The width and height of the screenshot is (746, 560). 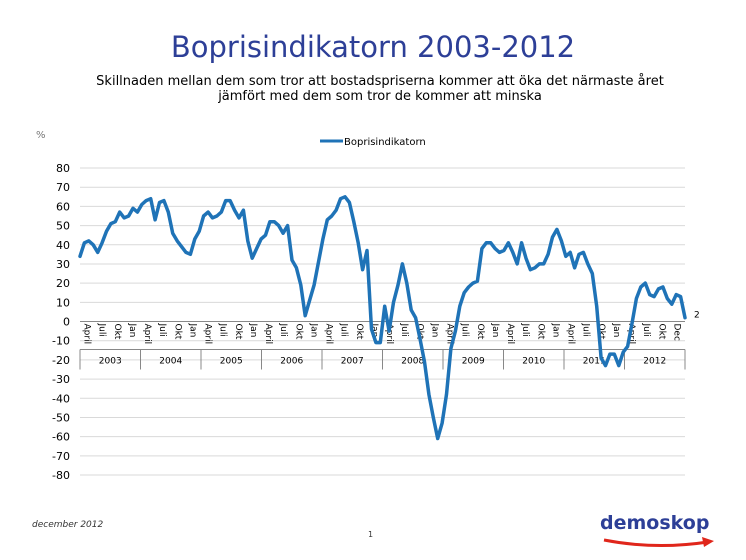 I want to click on logo-arrow-icon, so click(x=658, y=542).